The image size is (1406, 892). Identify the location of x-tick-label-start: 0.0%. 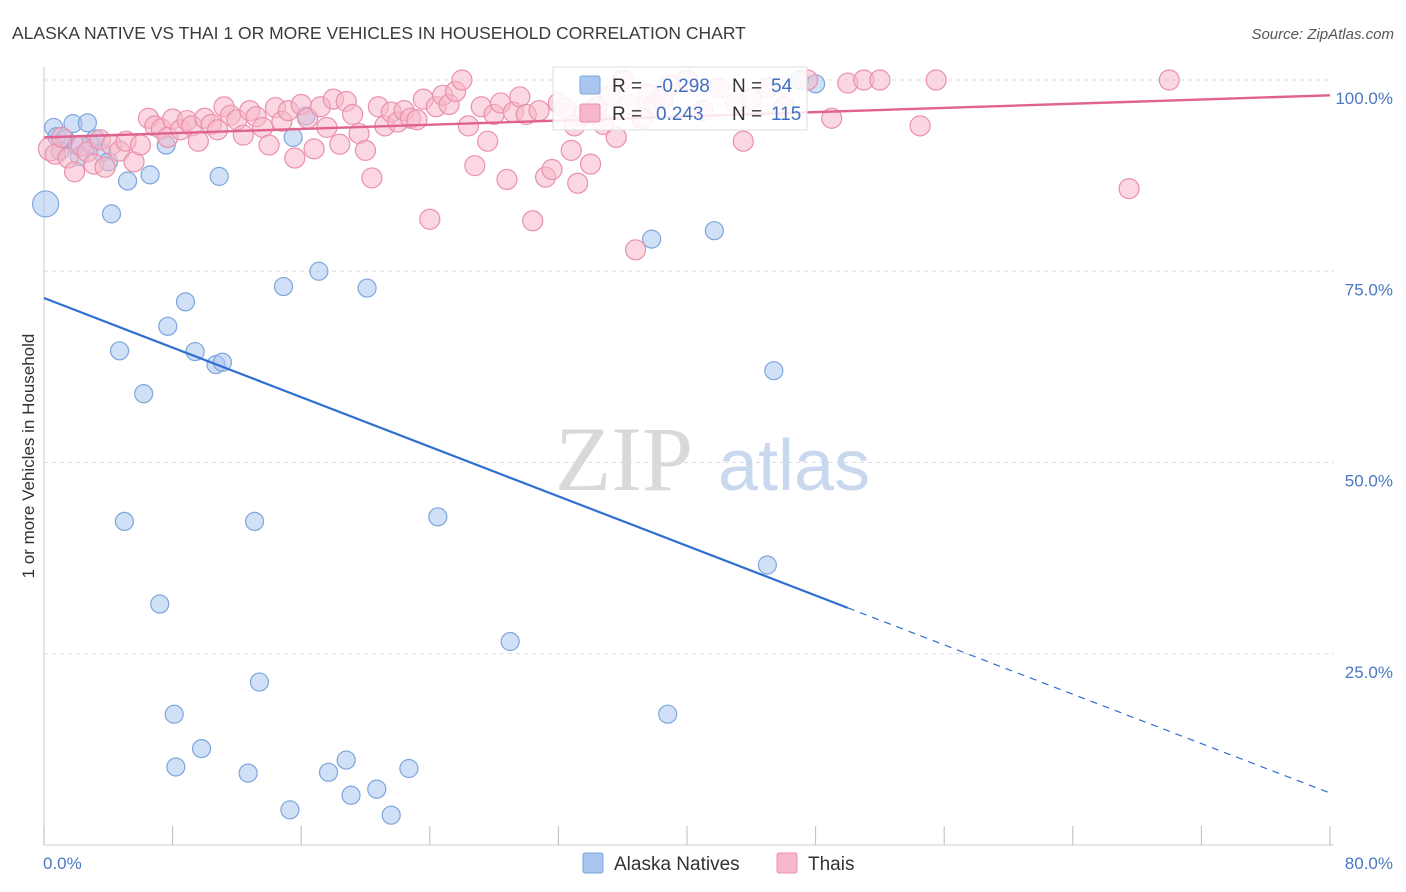
(62, 863).